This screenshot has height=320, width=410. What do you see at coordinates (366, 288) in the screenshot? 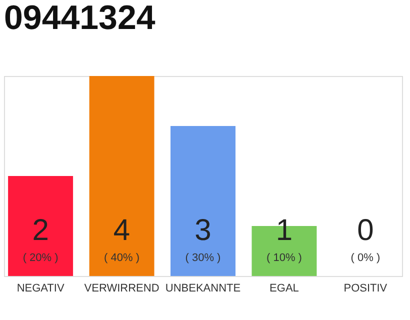
I see `x-tick-label: POSITIV` at bounding box center [366, 288].